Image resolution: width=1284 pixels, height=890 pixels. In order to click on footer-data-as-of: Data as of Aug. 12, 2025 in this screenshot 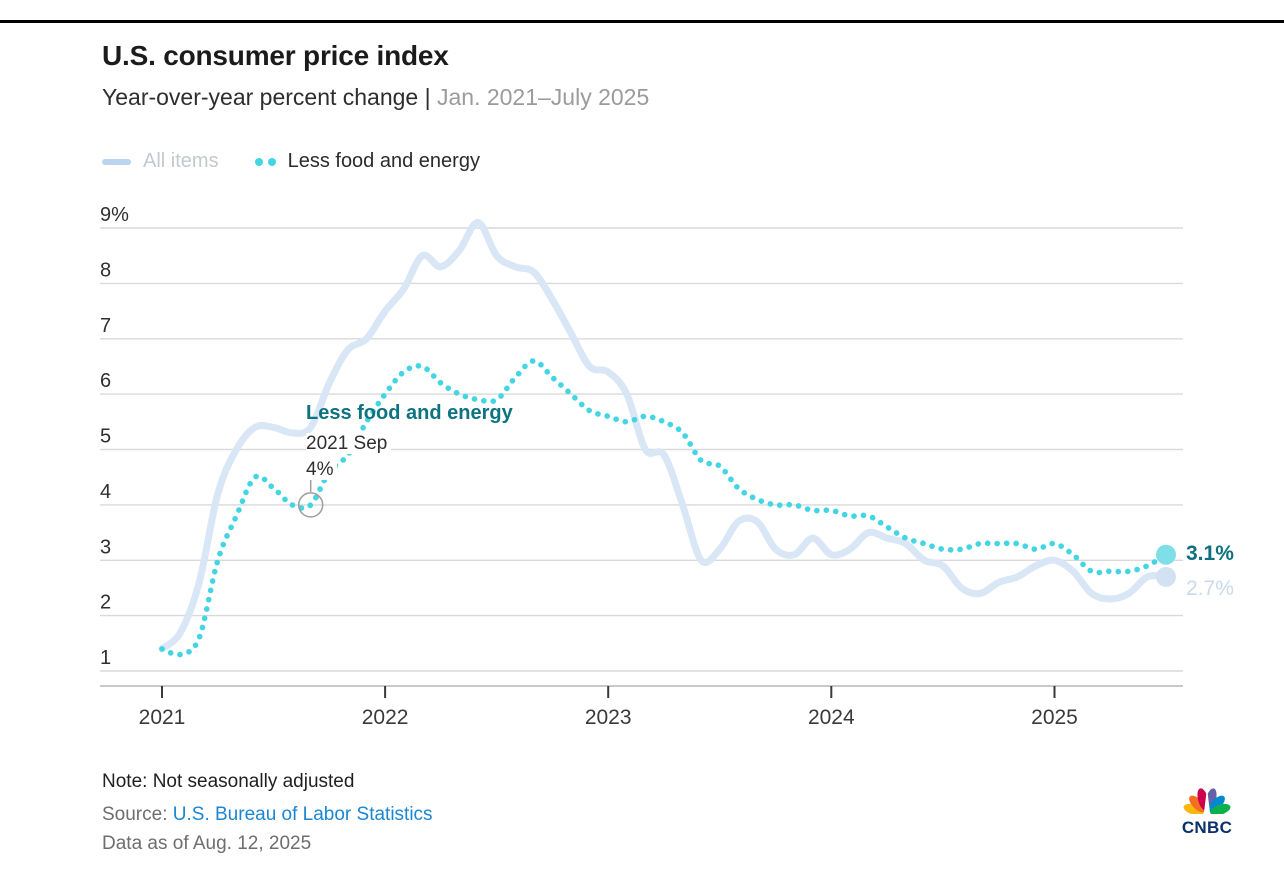, I will do `click(207, 843)`.